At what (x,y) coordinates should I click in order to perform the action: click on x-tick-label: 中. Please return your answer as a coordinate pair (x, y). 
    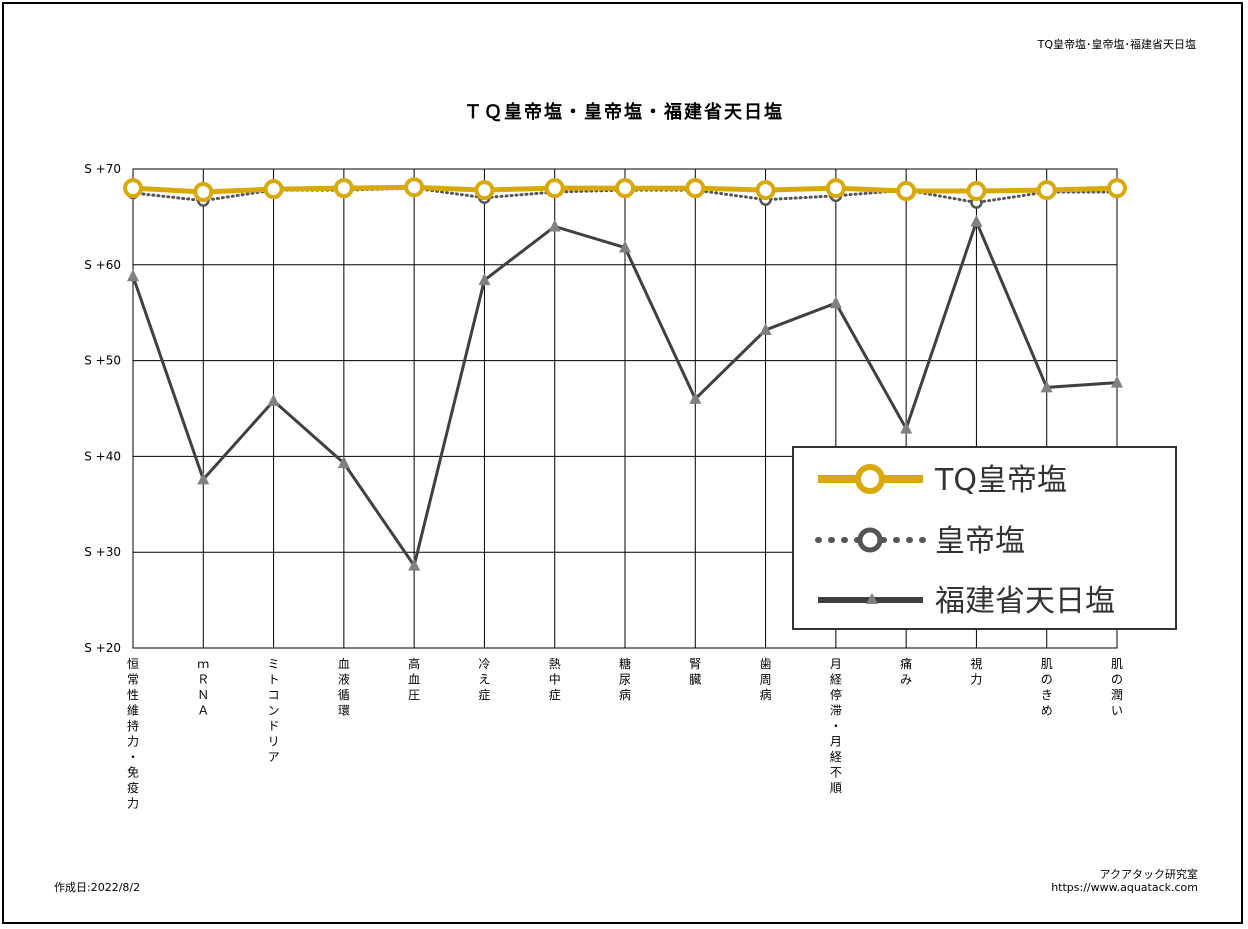
    Looking at the image, I should click on (555, 679).